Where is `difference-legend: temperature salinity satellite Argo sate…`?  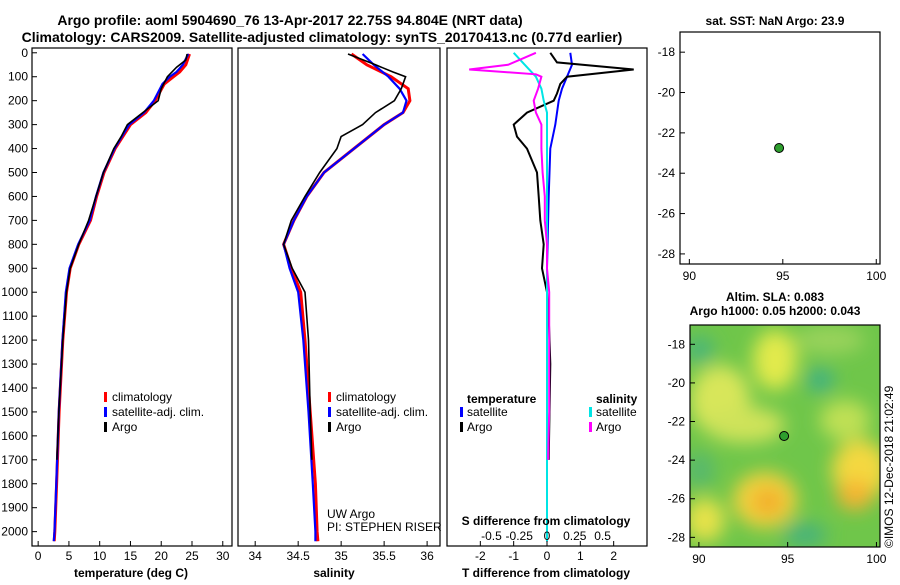
difference-legend: temperature salinity satellite Argo sate… is located at coordinates (549, 413).